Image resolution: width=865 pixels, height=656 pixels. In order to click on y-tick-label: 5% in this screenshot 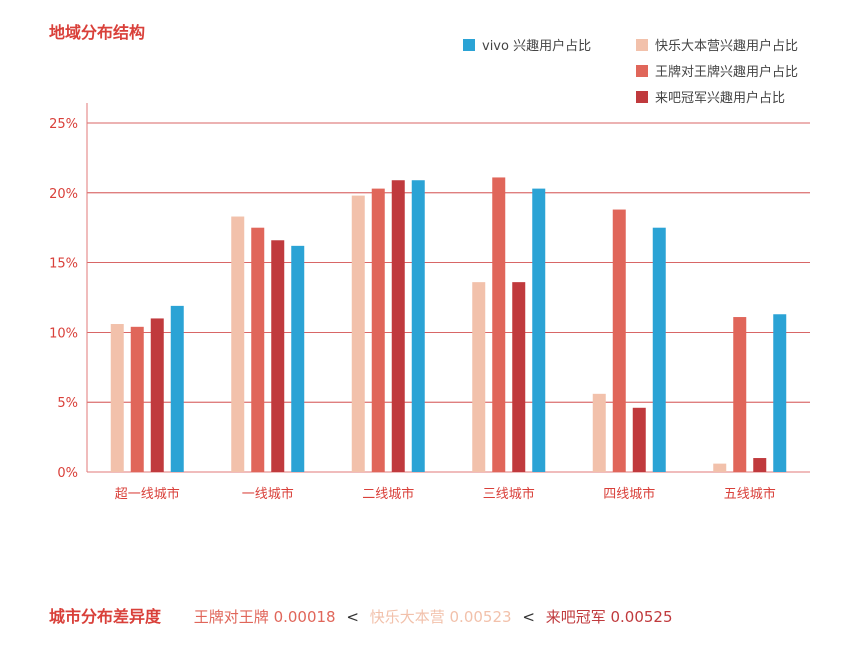, I will do `click(67, 403)`.